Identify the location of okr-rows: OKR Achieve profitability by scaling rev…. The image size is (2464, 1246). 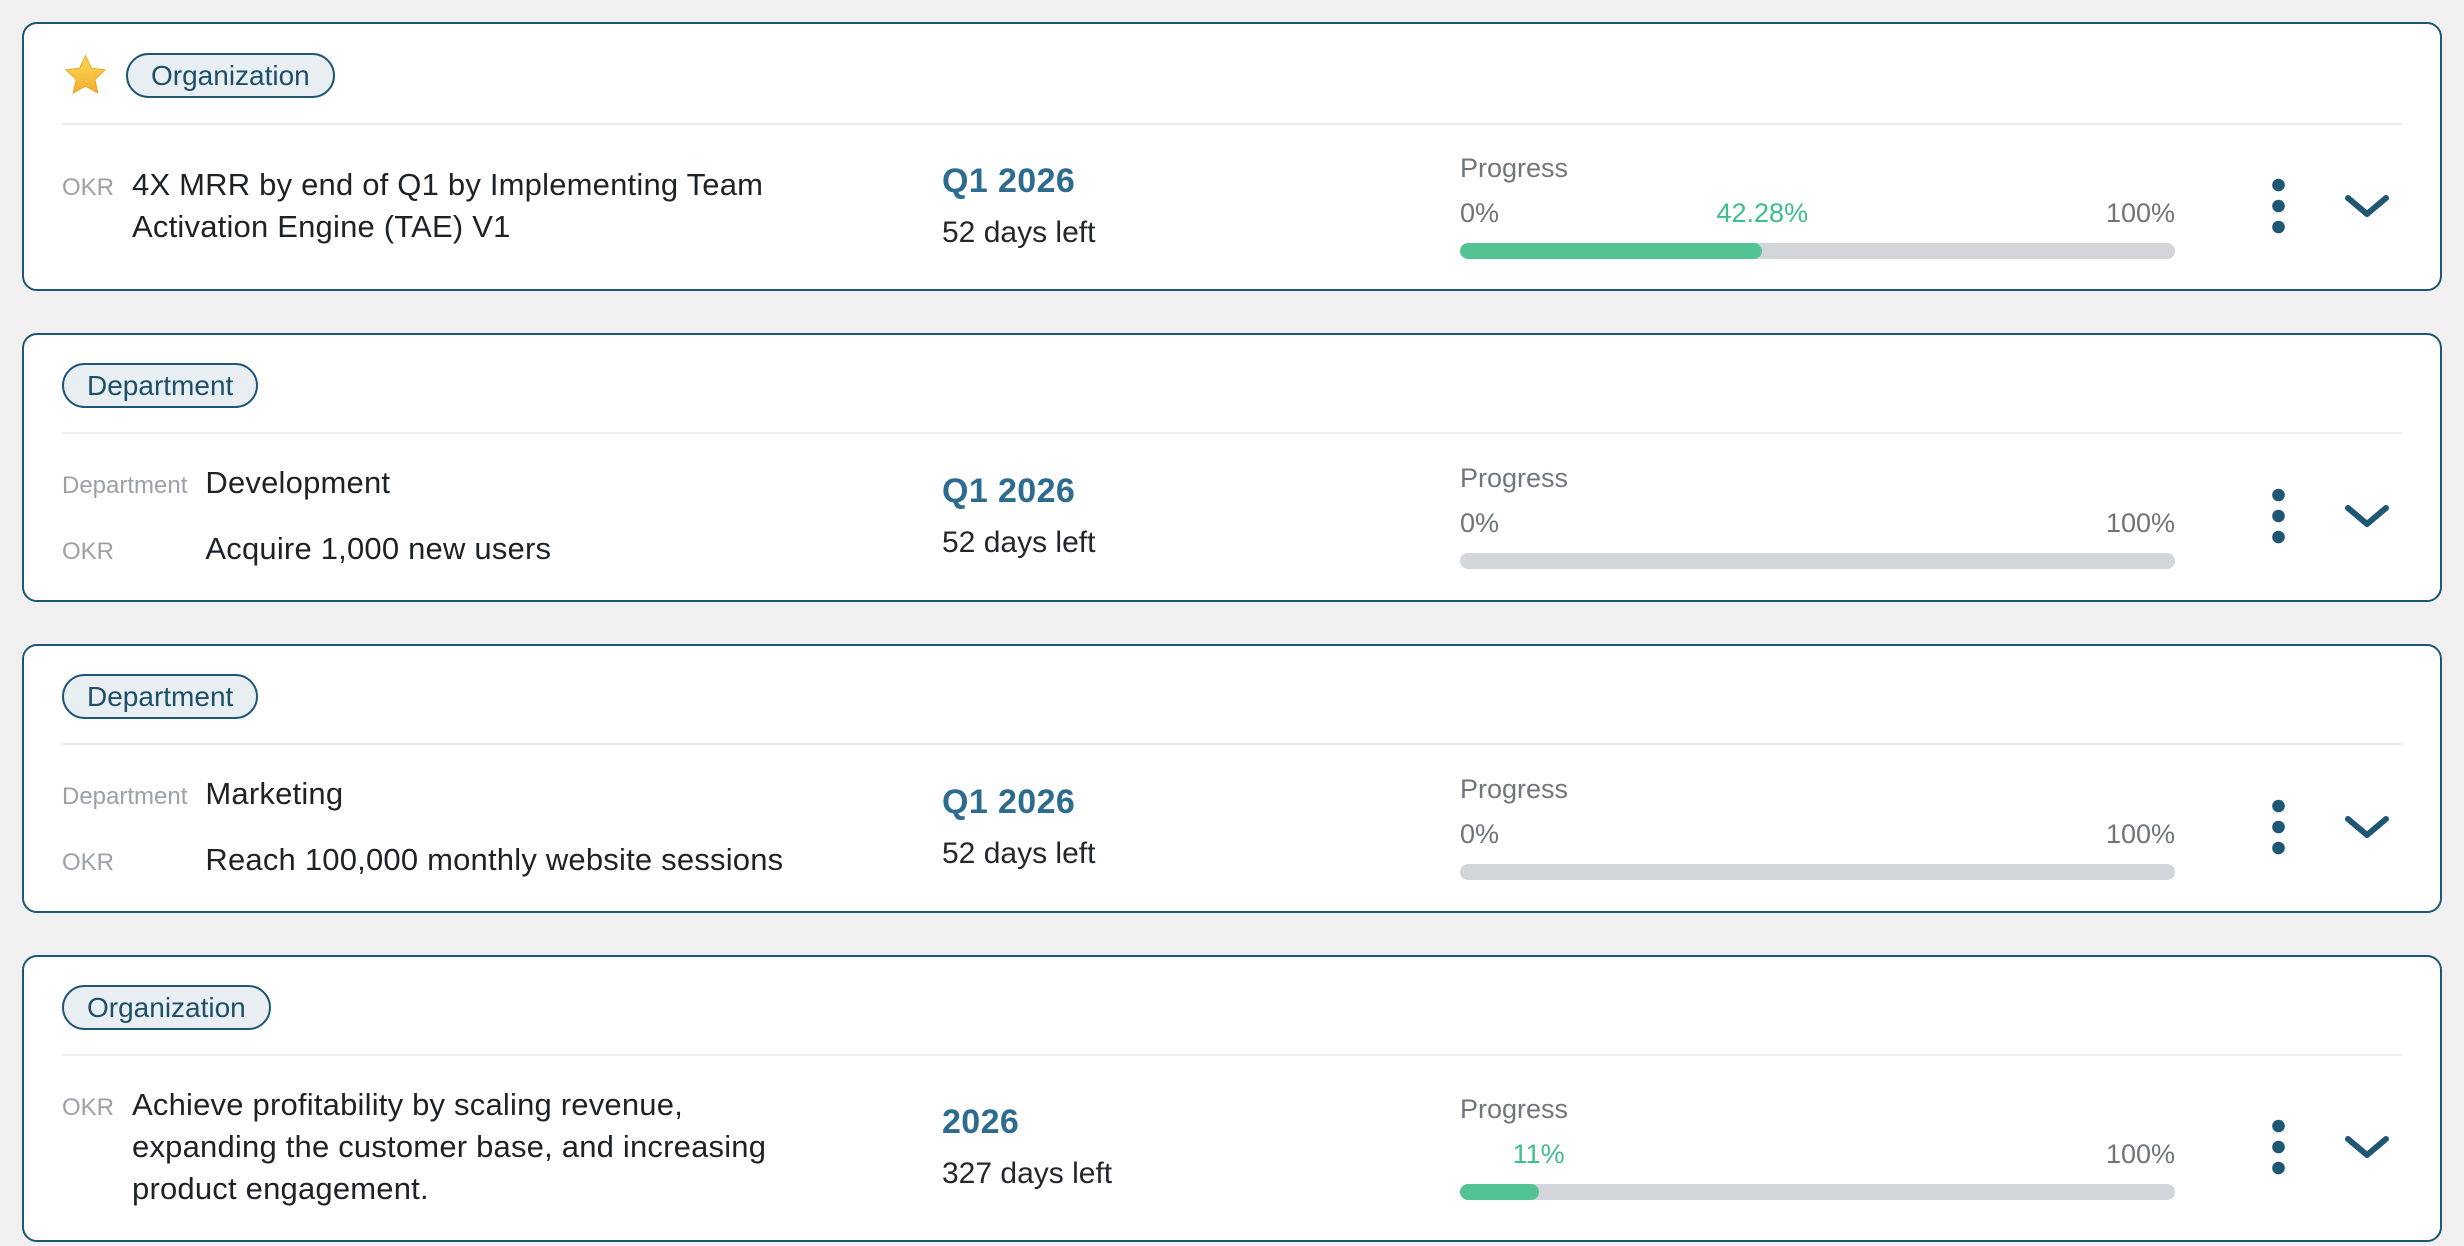
(502, 1147).